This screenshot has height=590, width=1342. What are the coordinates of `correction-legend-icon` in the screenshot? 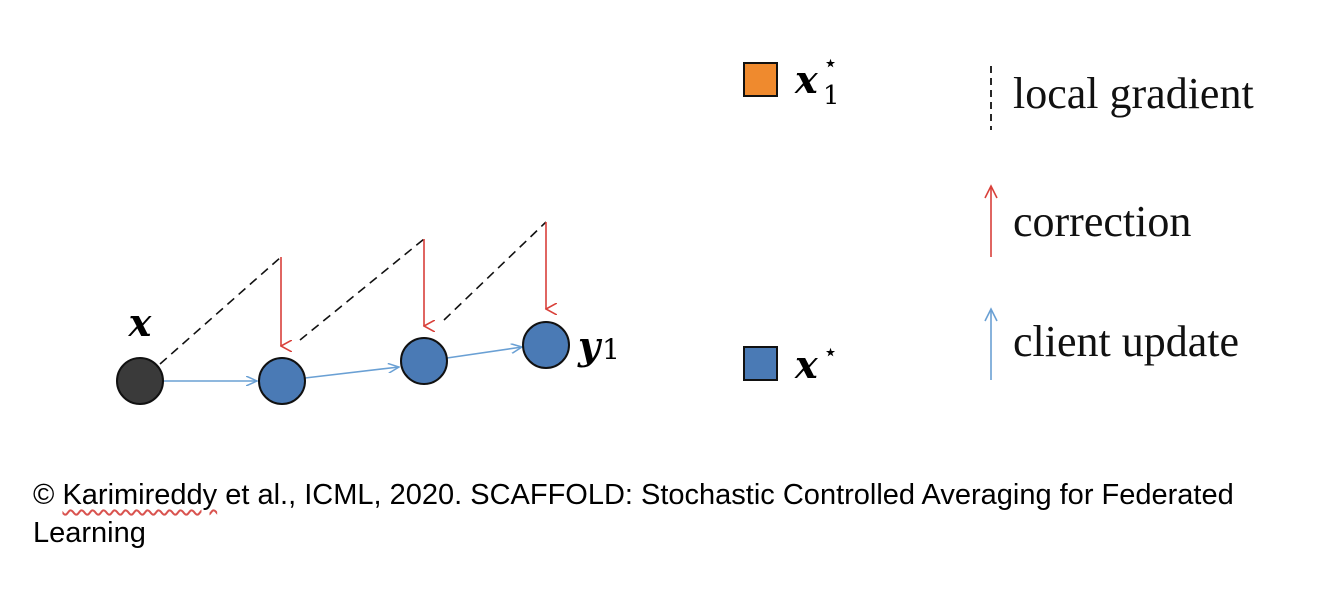 It's located at (991, 220).